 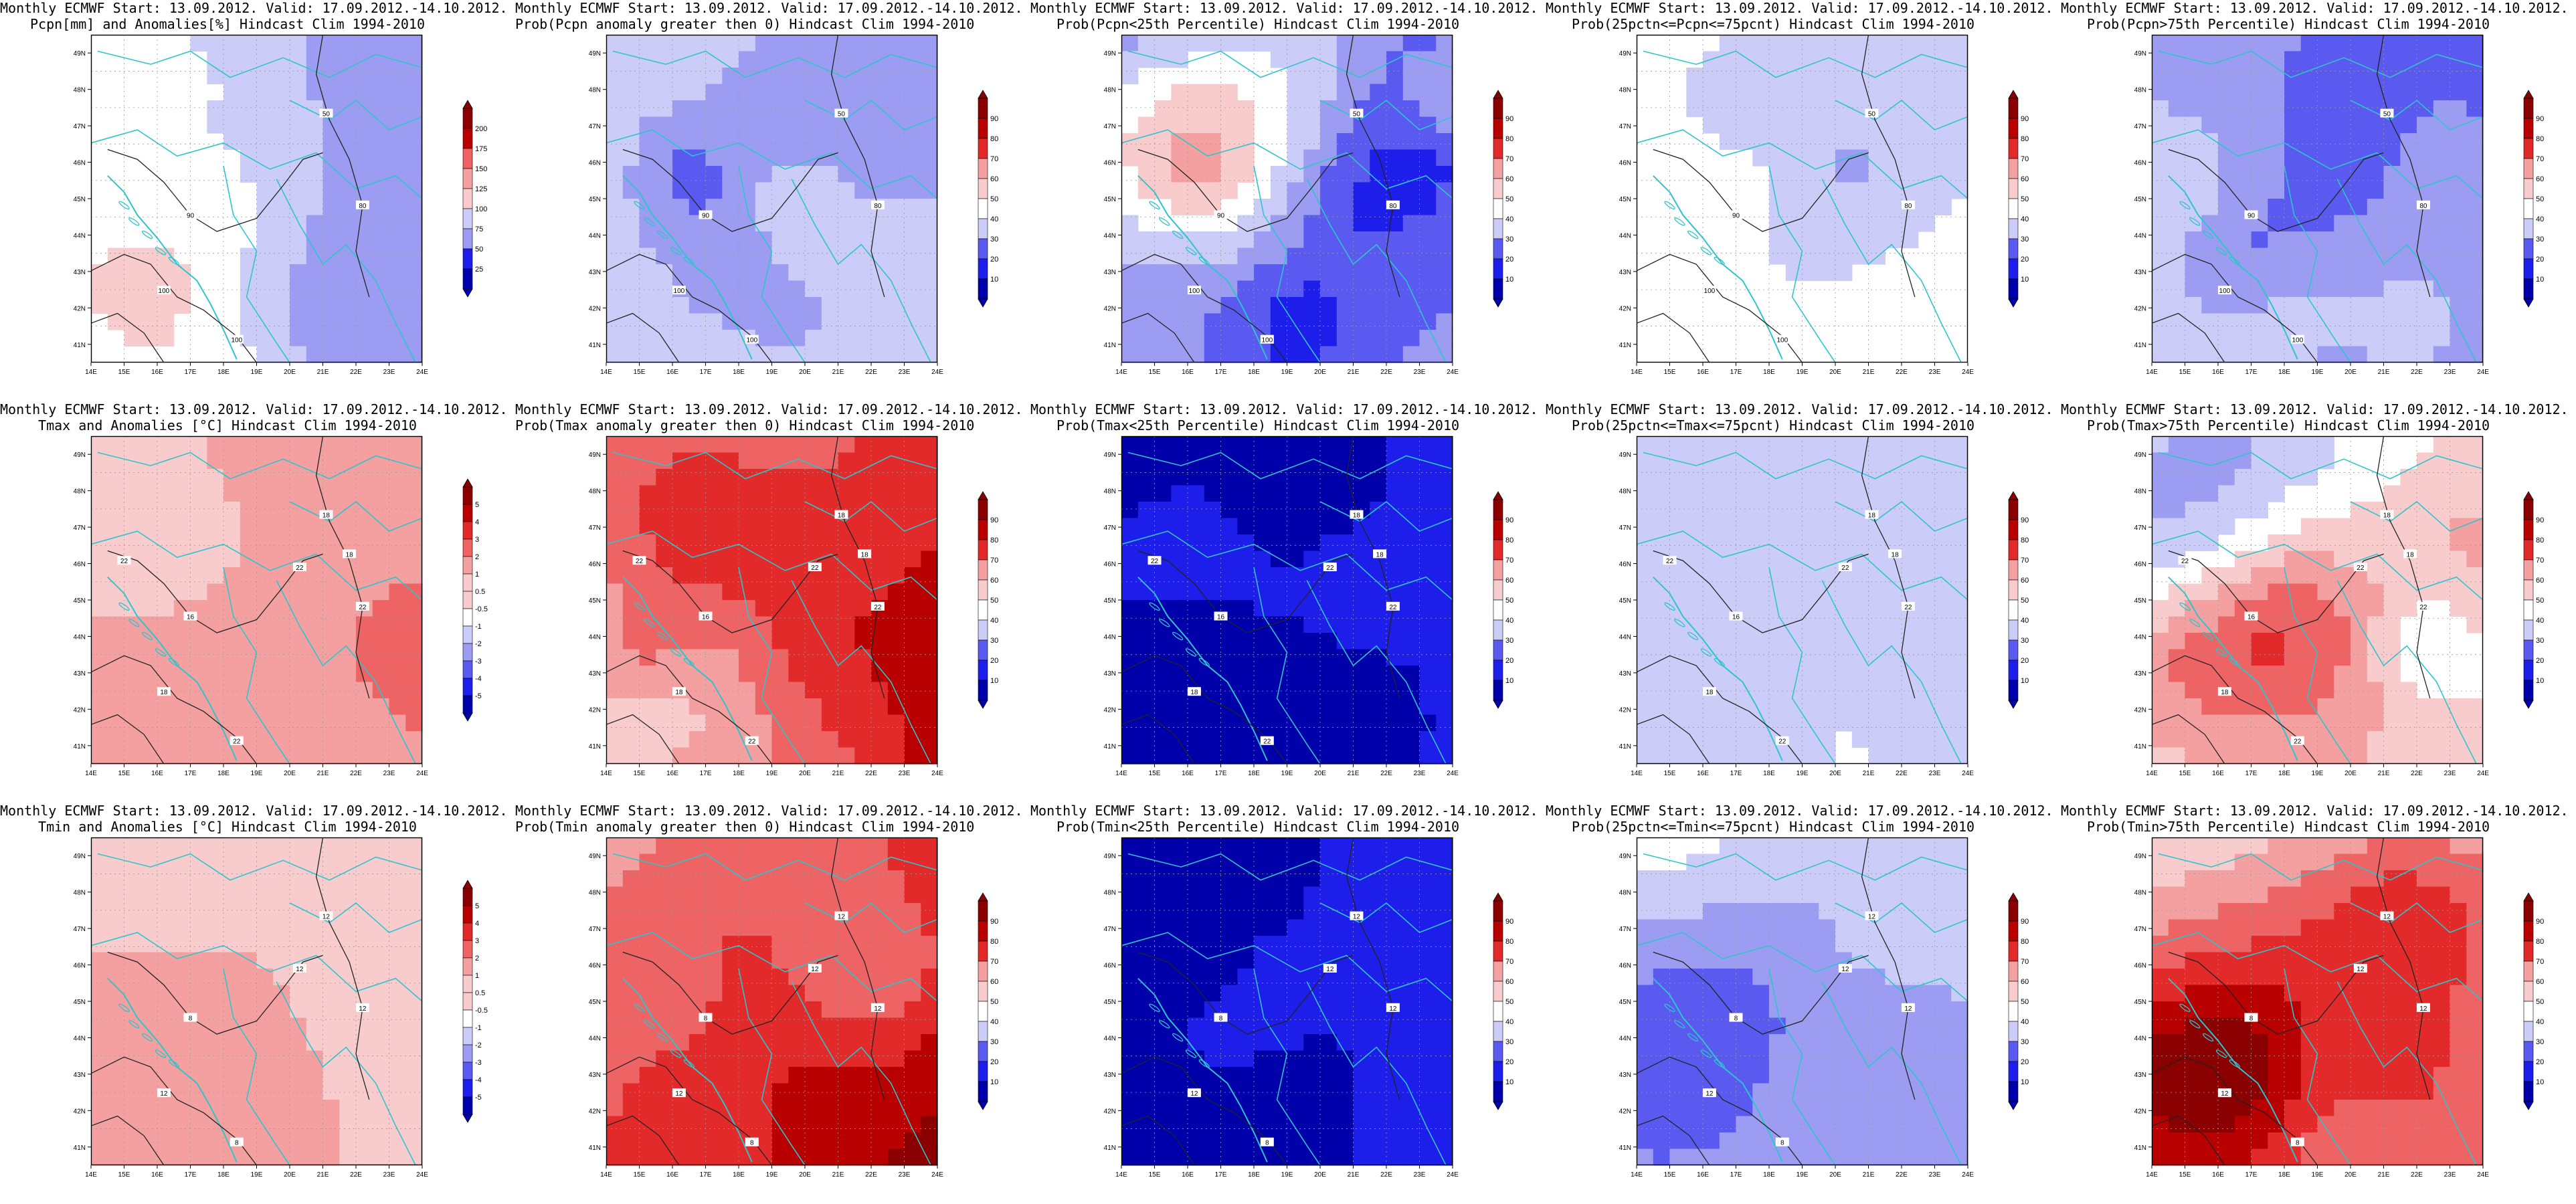 What do you see at coordinates (772, 206) in the screenshot?
I see `borders-and-coastline` at bounding box center [772, 206].